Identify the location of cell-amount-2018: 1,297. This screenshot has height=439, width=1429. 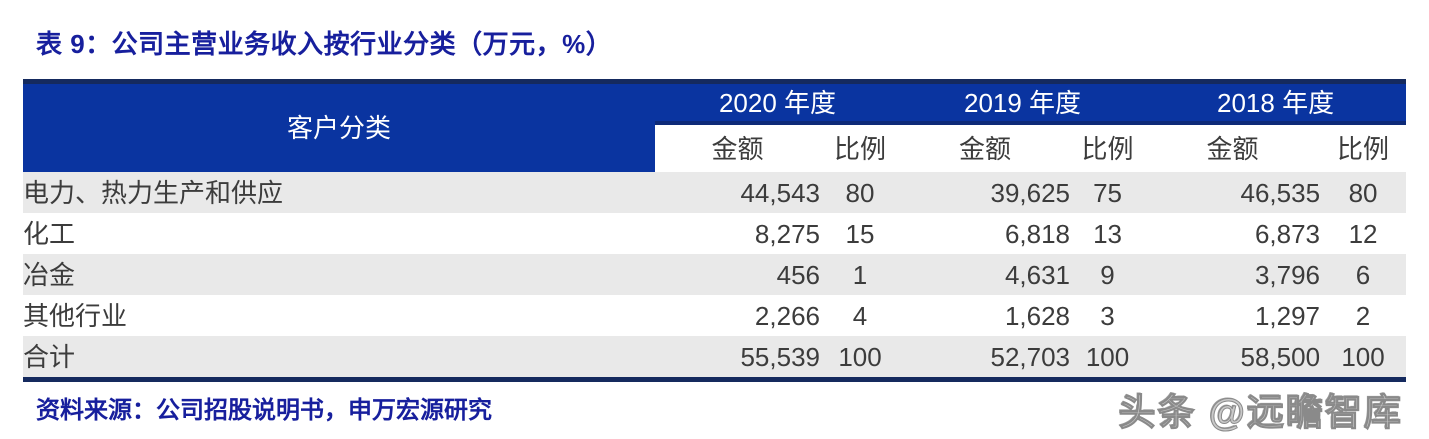
(1287, 315).